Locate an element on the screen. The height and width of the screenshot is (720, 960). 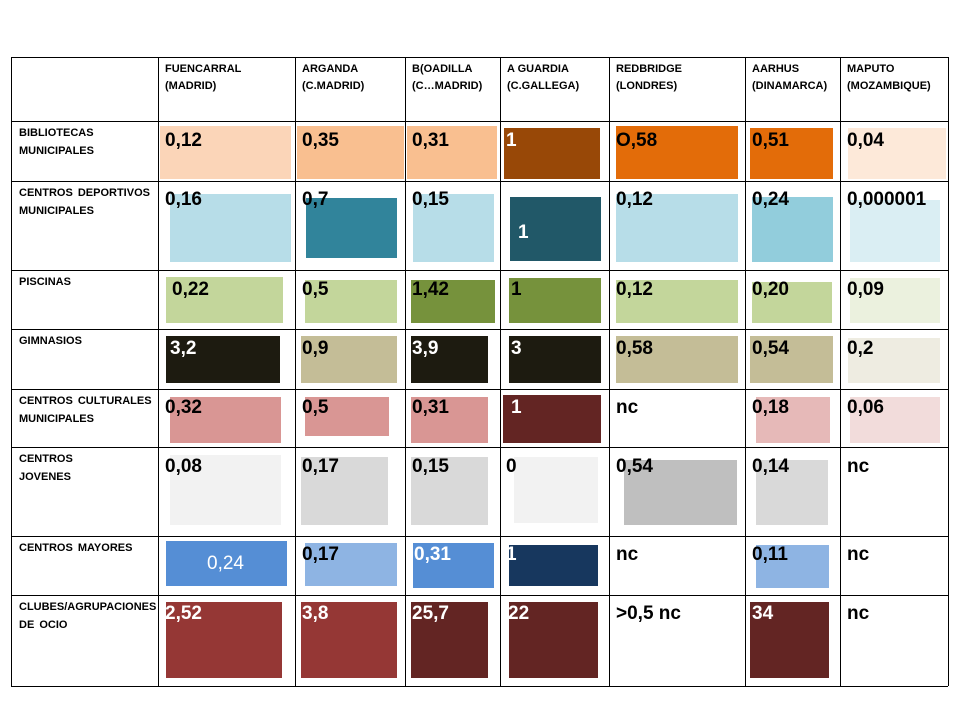
row-label: GIMNASIOS is located at coordinates (50, 341).